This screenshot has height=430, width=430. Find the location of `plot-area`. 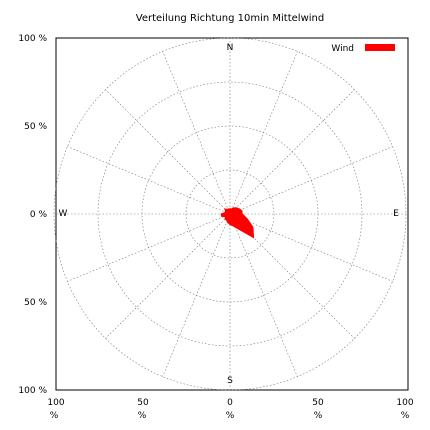

plot-area is located at coordinates (237, 223).